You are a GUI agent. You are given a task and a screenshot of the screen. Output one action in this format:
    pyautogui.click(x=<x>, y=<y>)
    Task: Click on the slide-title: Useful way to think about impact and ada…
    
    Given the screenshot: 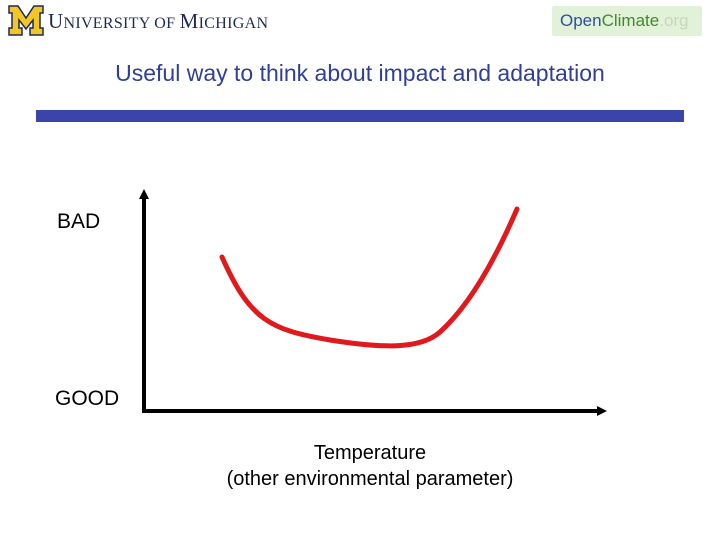 What is the action you would take?
    pyautogui.click(x=360, y=73)
    